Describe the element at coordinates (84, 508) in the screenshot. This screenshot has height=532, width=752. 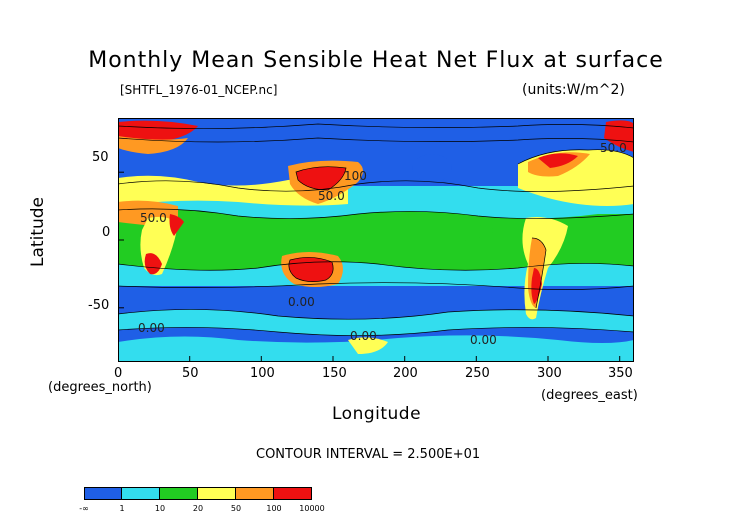
I see `colorbar-label: -∞` at that location.